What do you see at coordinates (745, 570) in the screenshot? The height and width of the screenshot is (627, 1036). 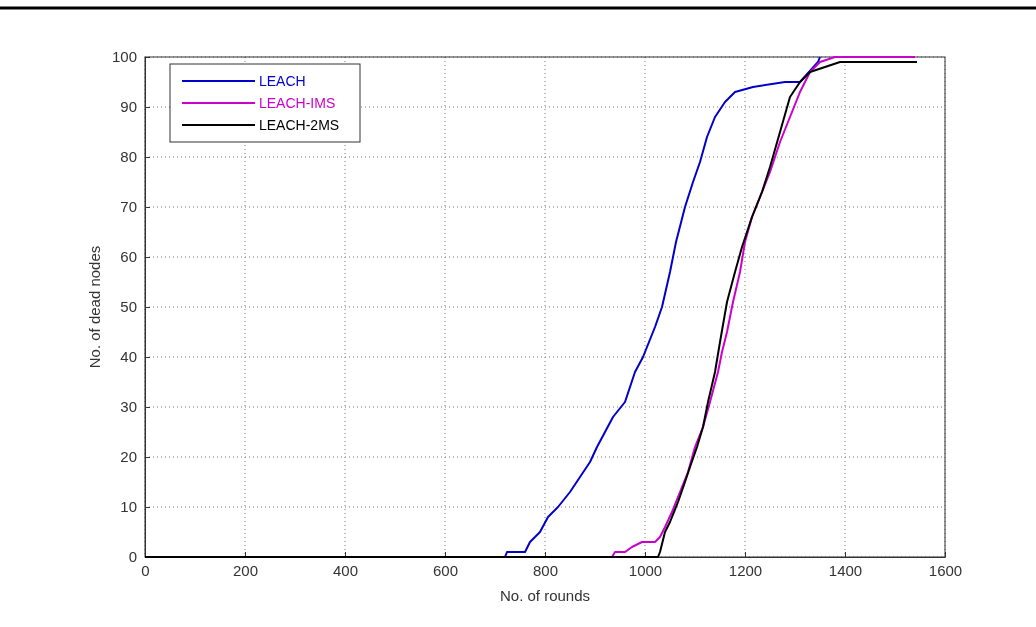 I see `x-tick-label: 1200` at bounding box center [745, 570].